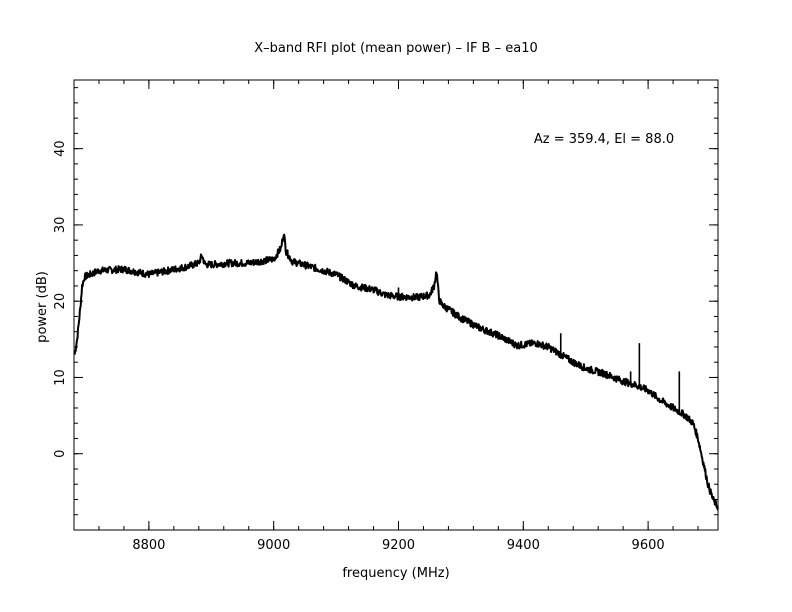 This screenshot has height=612, width=792. Describe the element at coordinates (60, 148) in the screenshot. I see `y-tick-label: 40` at that location.